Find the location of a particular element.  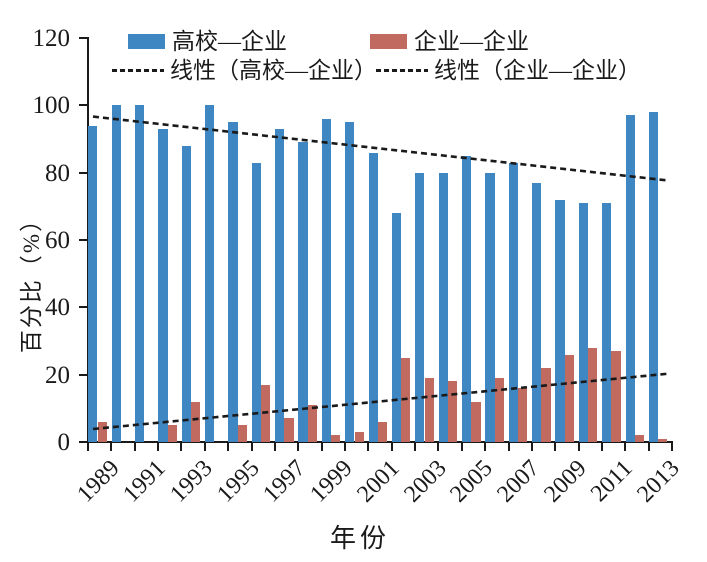

bar-s0-2011 is located at coordinates (607, 322).